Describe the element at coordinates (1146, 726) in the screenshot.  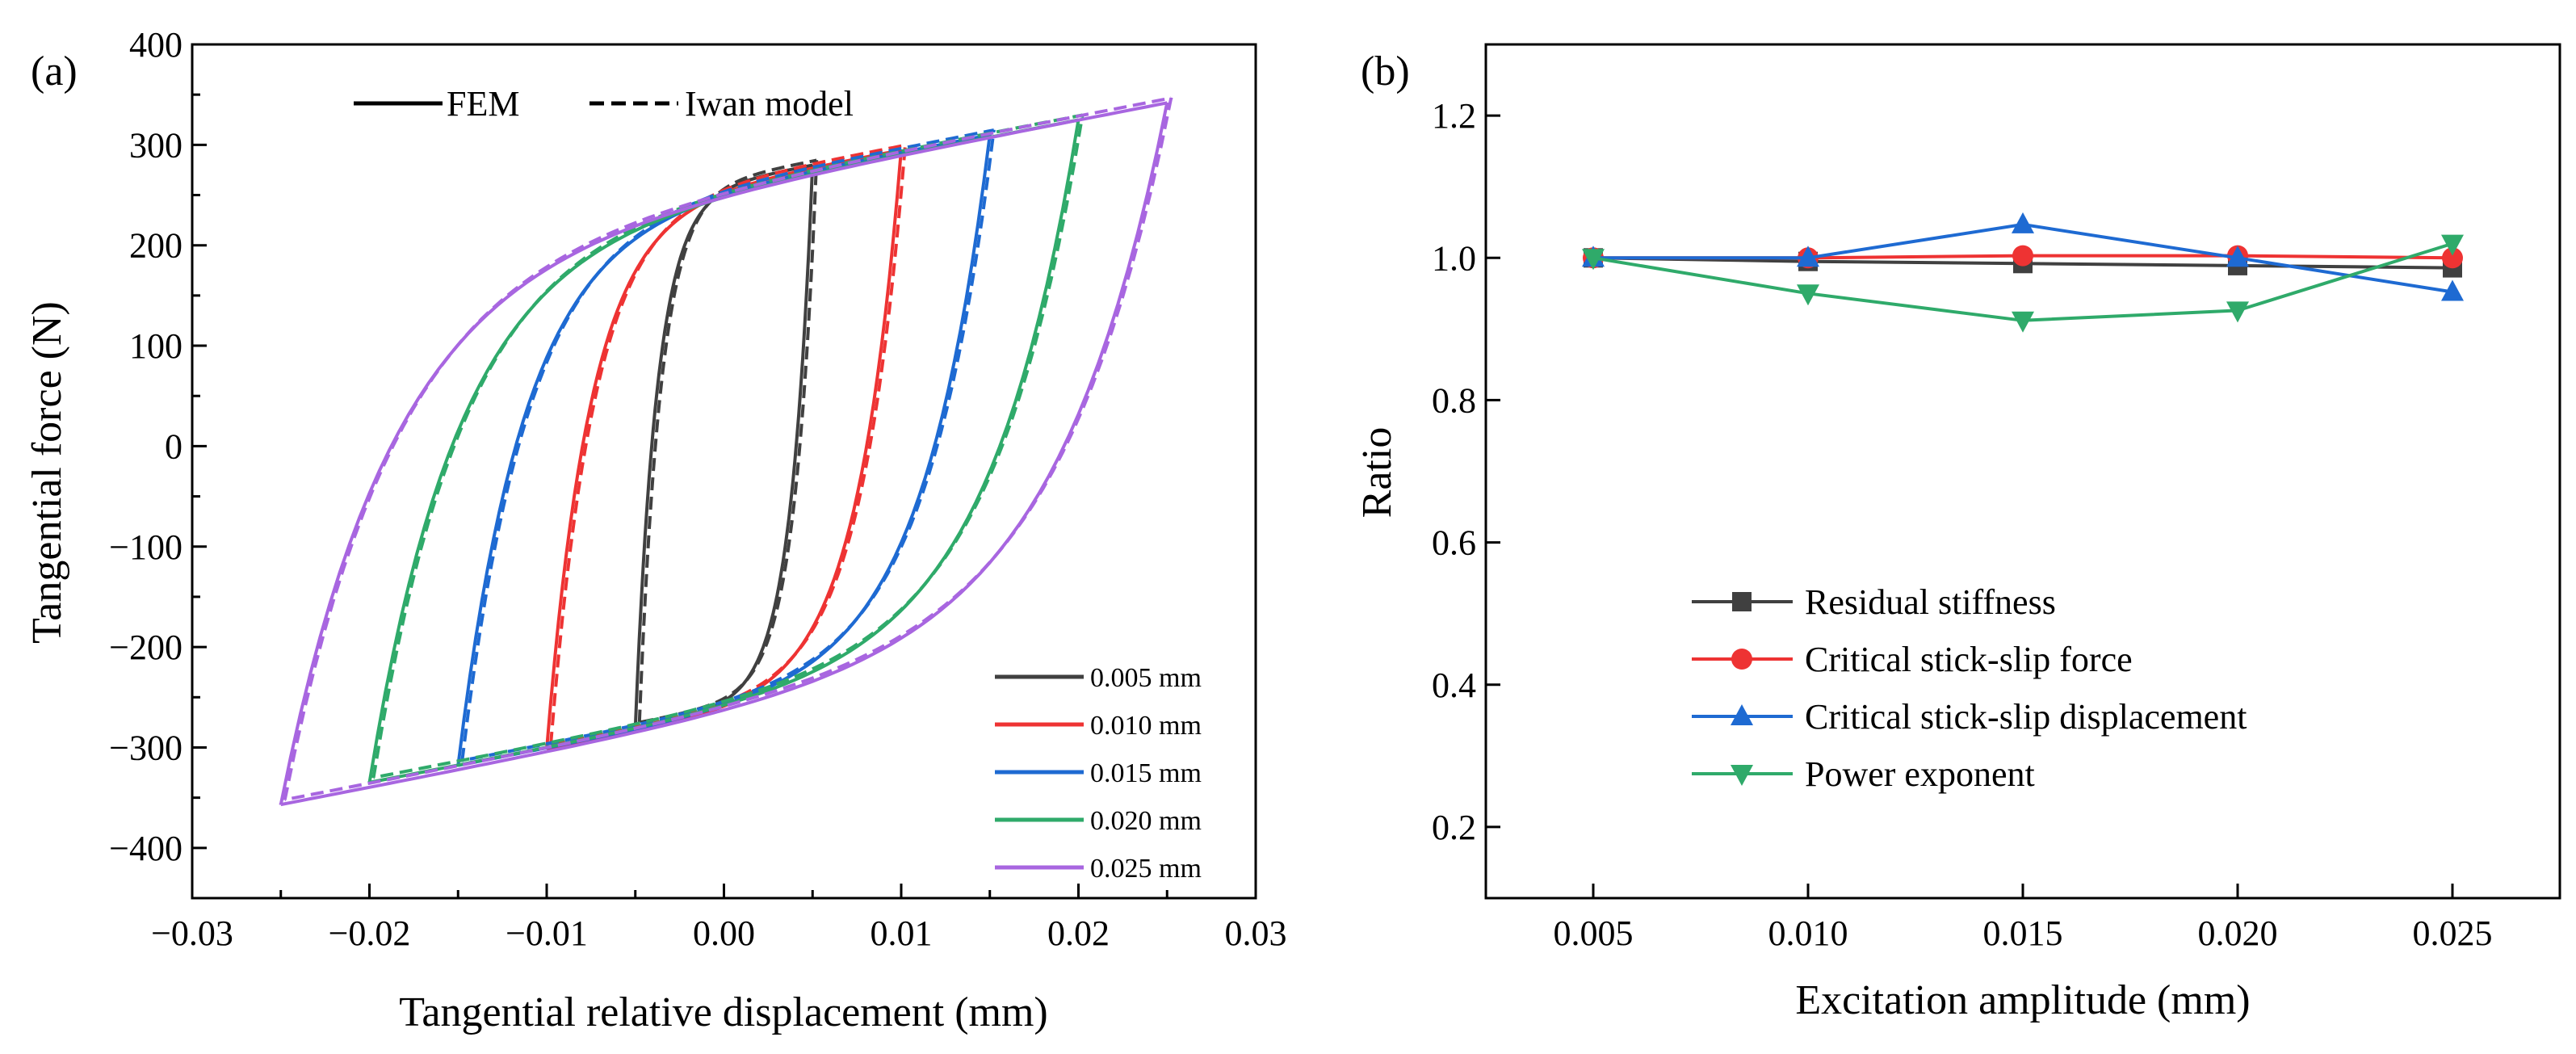
I see `legend-label-1: 0.010 mm` at that location.